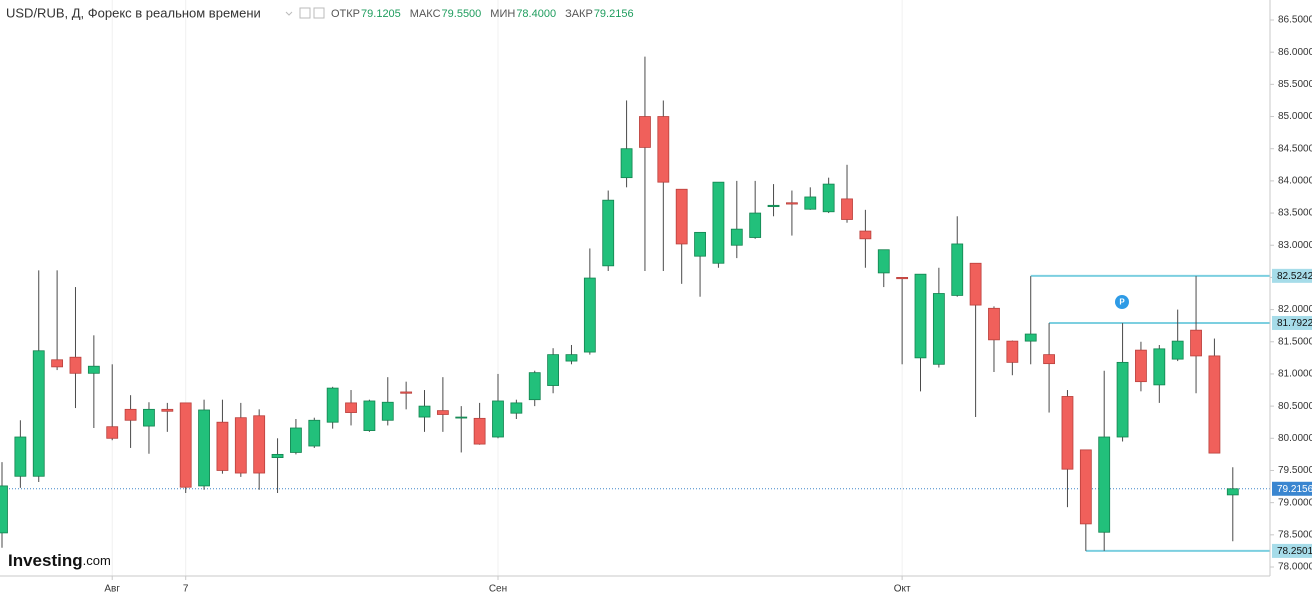 The width and height of the screenshot is (1312, 601). I want to click on summary-value: 79.5500, so click(462, 14).